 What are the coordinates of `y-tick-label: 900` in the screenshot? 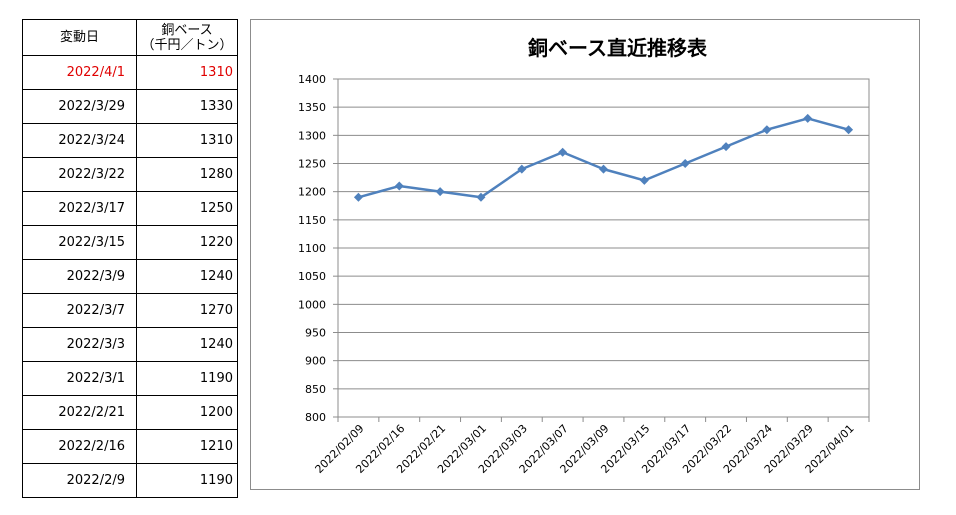 It's located at (315, 361).